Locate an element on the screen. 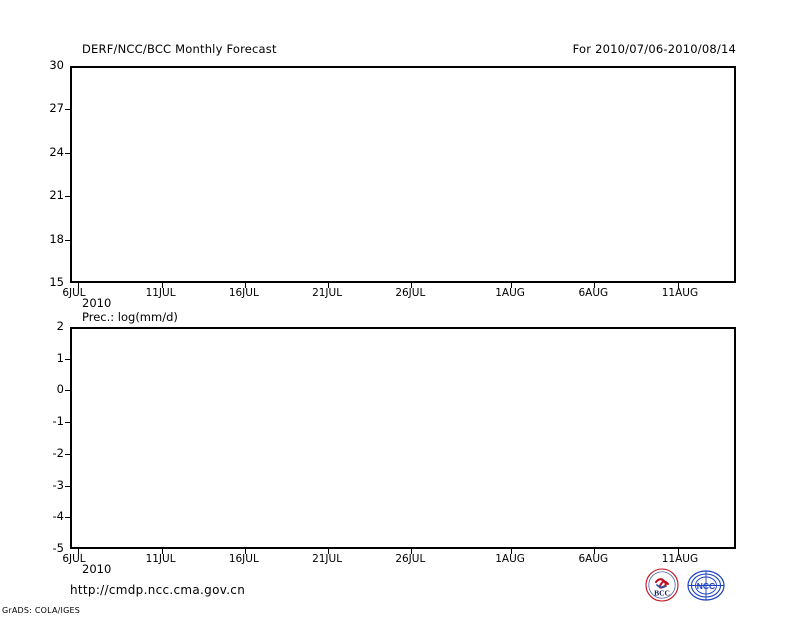 Image resolution: width=800 pixels, height=618 pixels. y-tick-label: 24 is located at coordinates (56, 151).